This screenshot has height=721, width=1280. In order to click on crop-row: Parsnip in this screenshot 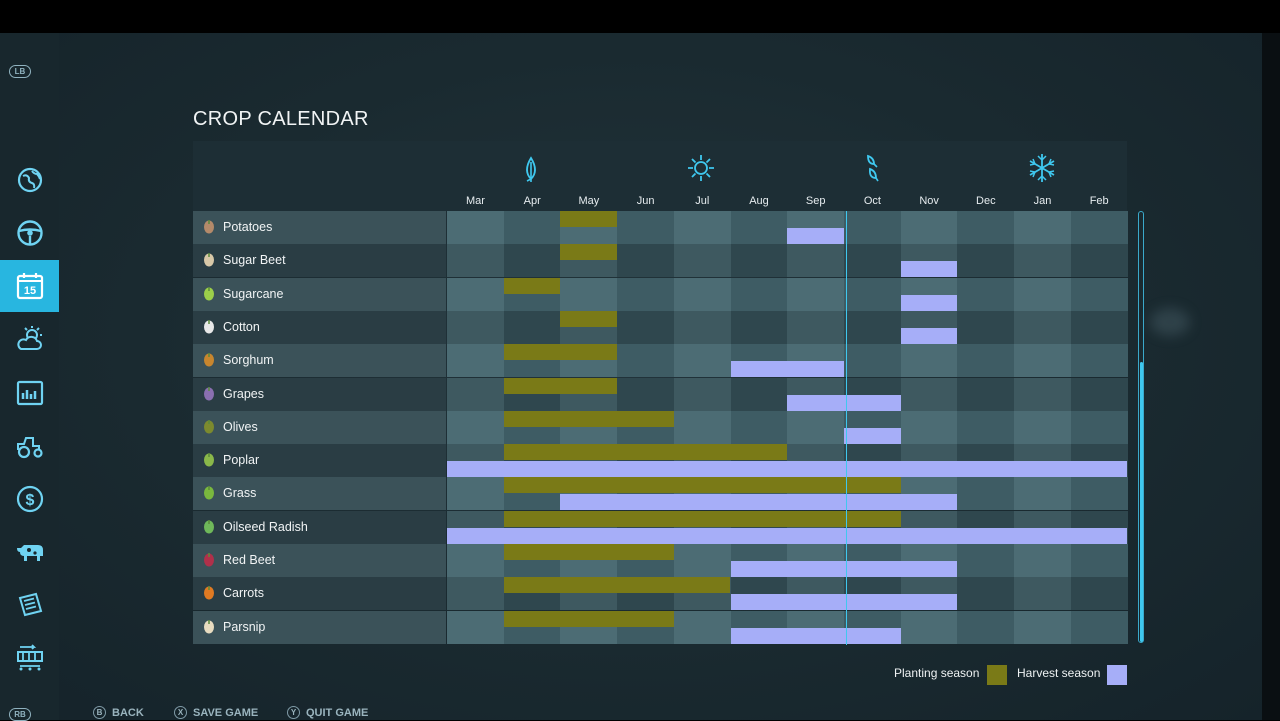, I will do `click(660, 627)`.